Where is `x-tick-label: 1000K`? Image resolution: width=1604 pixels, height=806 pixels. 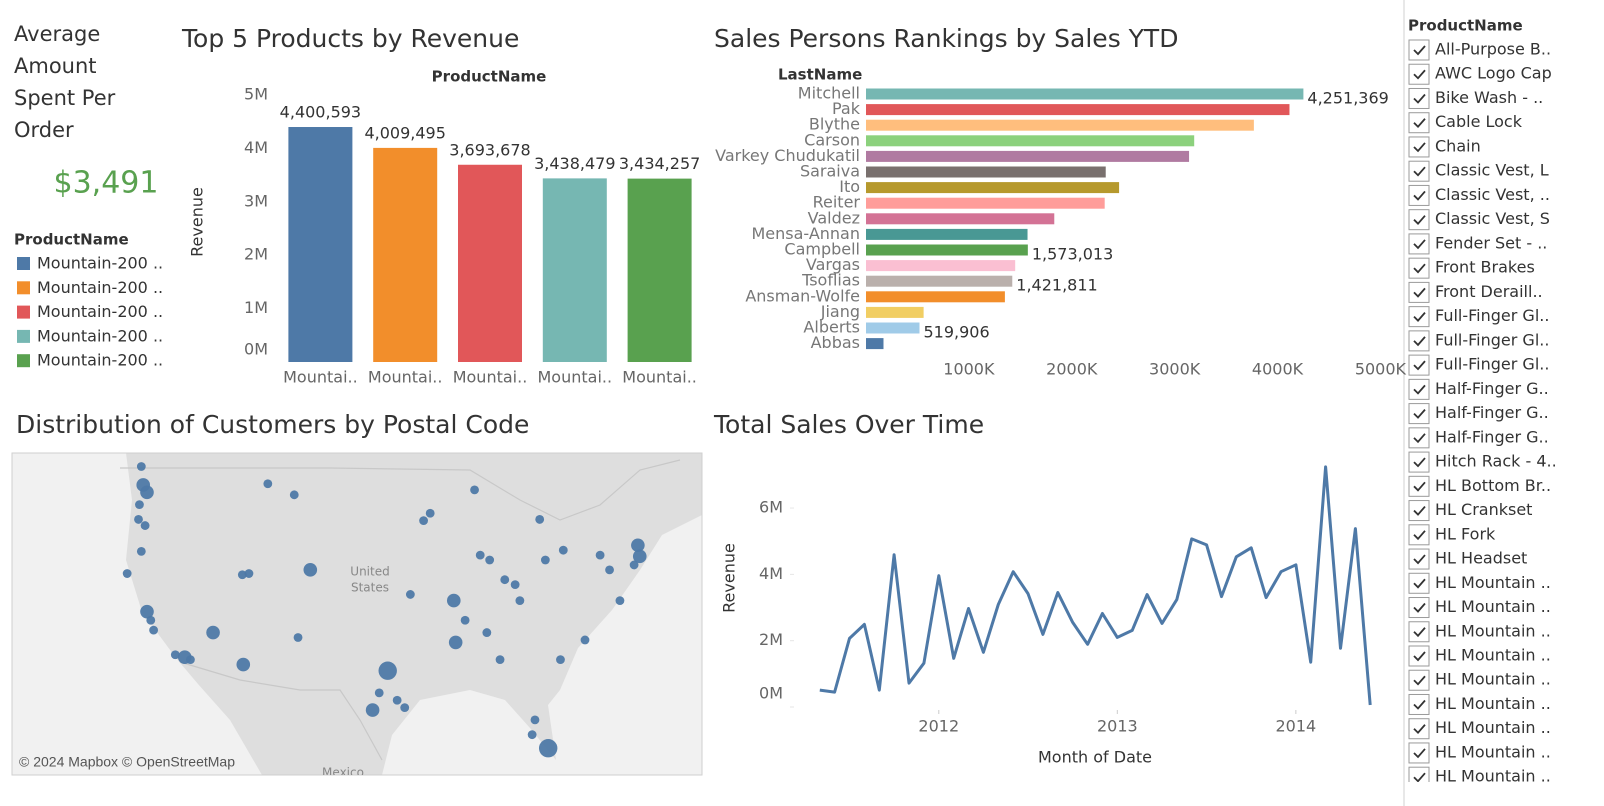
x-tick-label: 1000K is located at coordinates (969, 369).